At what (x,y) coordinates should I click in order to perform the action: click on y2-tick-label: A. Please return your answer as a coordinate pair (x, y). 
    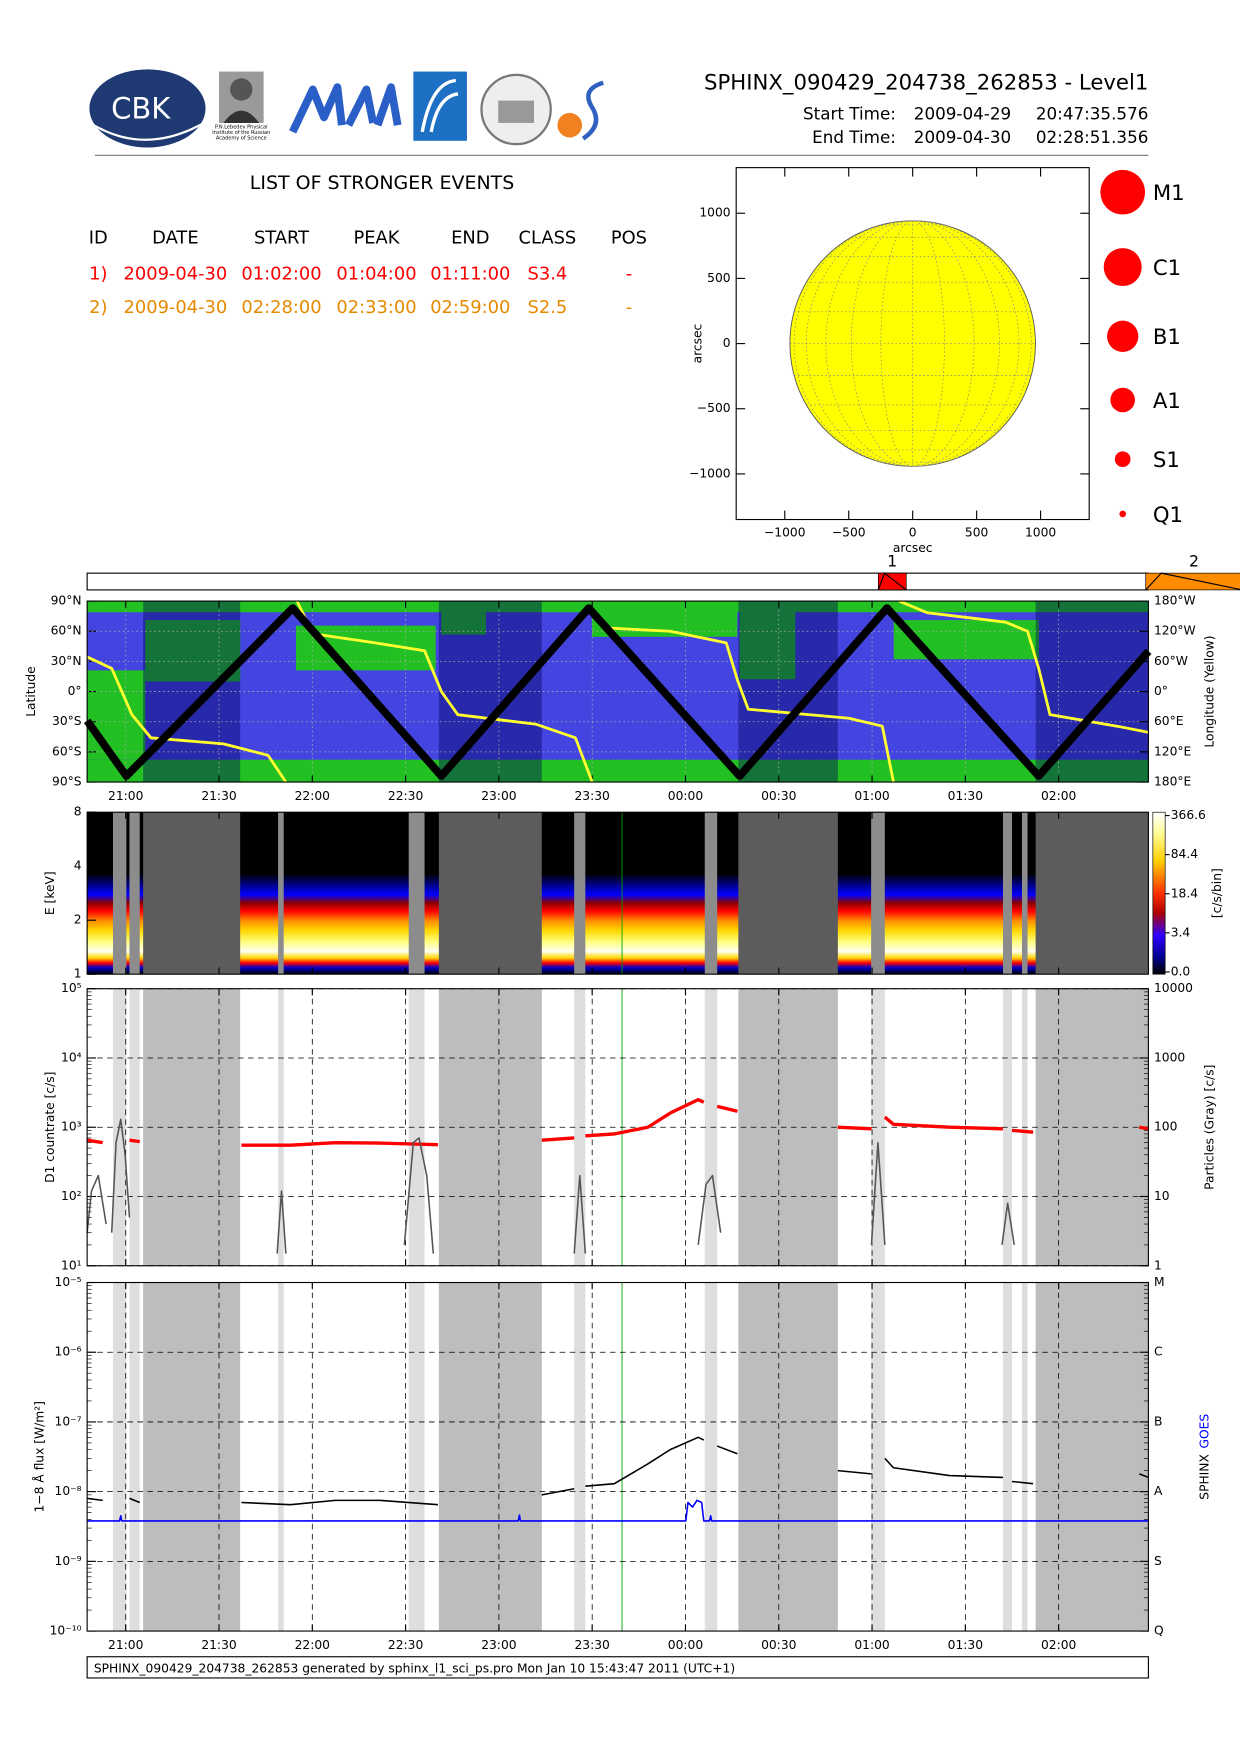
    Looking at the image, I should click on (1158, 1491).